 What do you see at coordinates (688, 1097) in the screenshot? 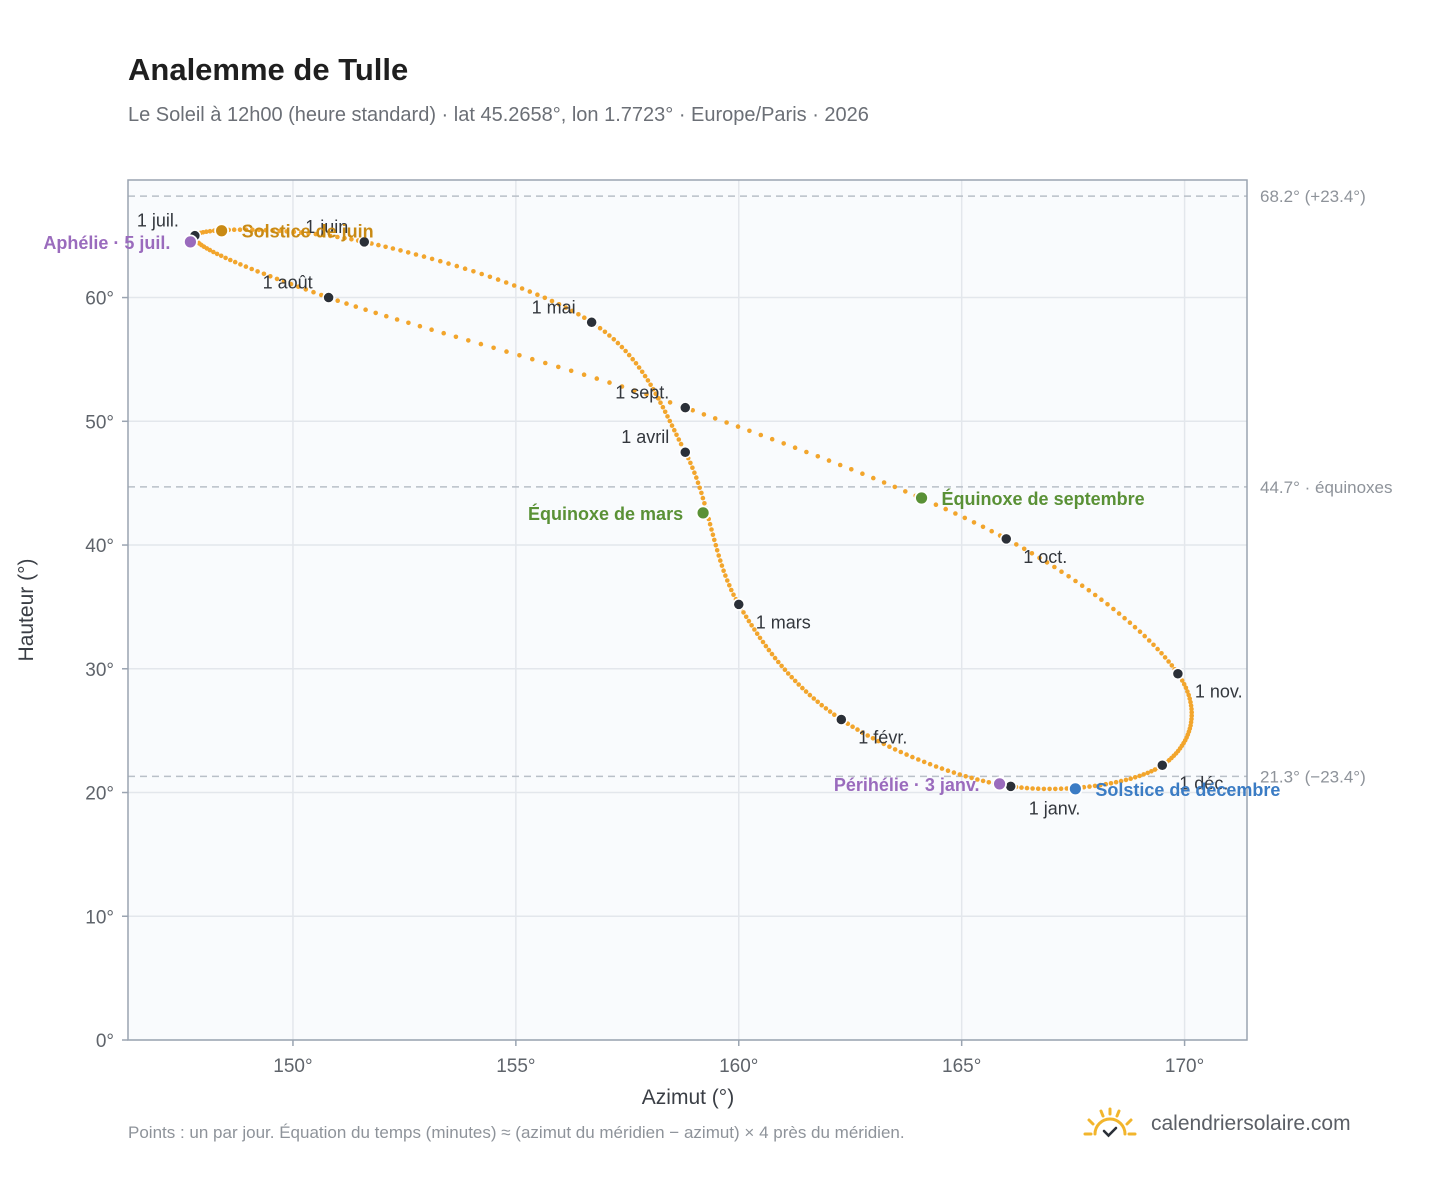
I see `x-axis-label: Azimut (°)` at bounding box center [688, 1097].